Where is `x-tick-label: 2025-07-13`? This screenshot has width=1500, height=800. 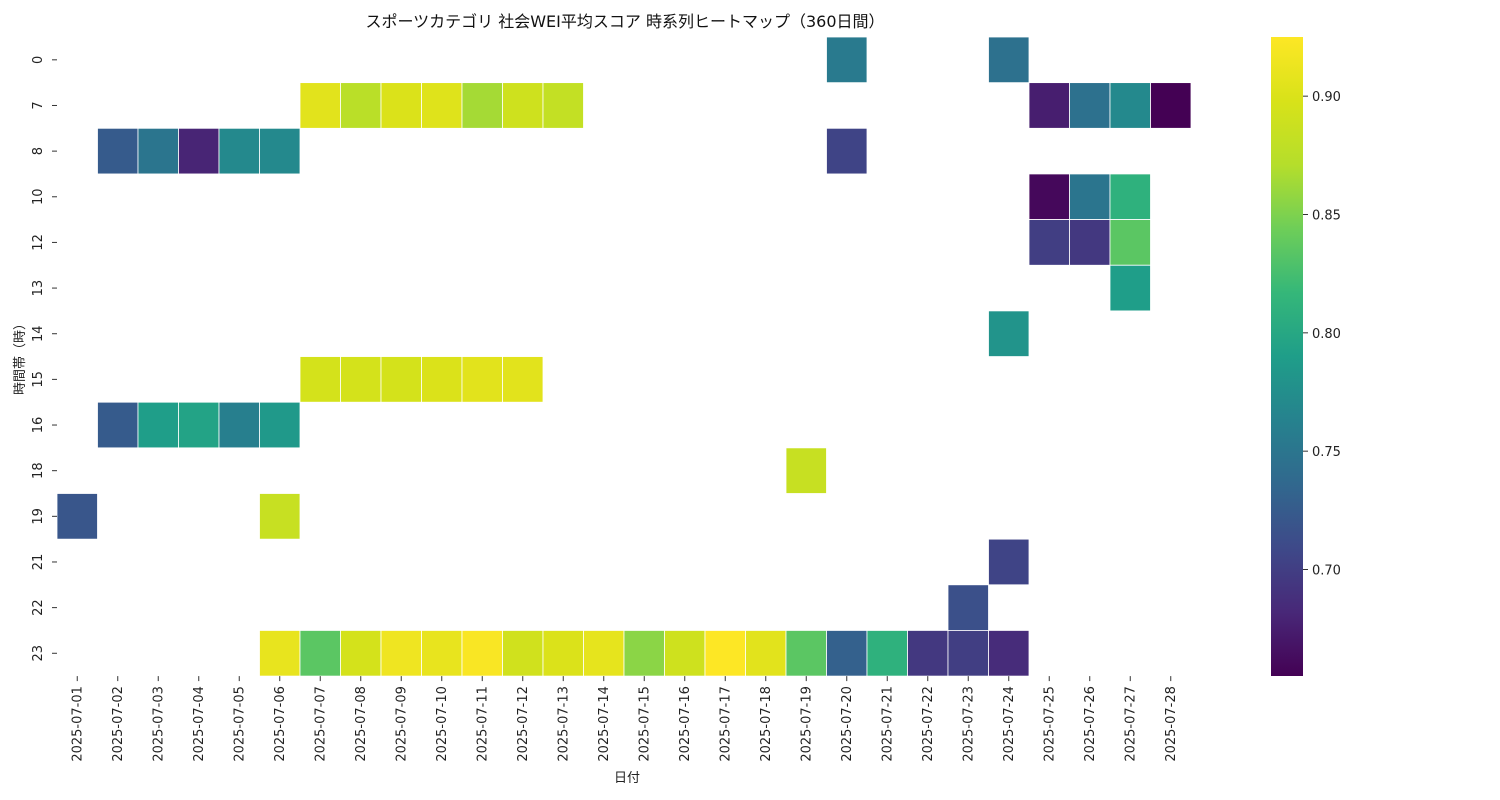
x-tick-label: 2025-07-13 is located at coordinates (563, 724).